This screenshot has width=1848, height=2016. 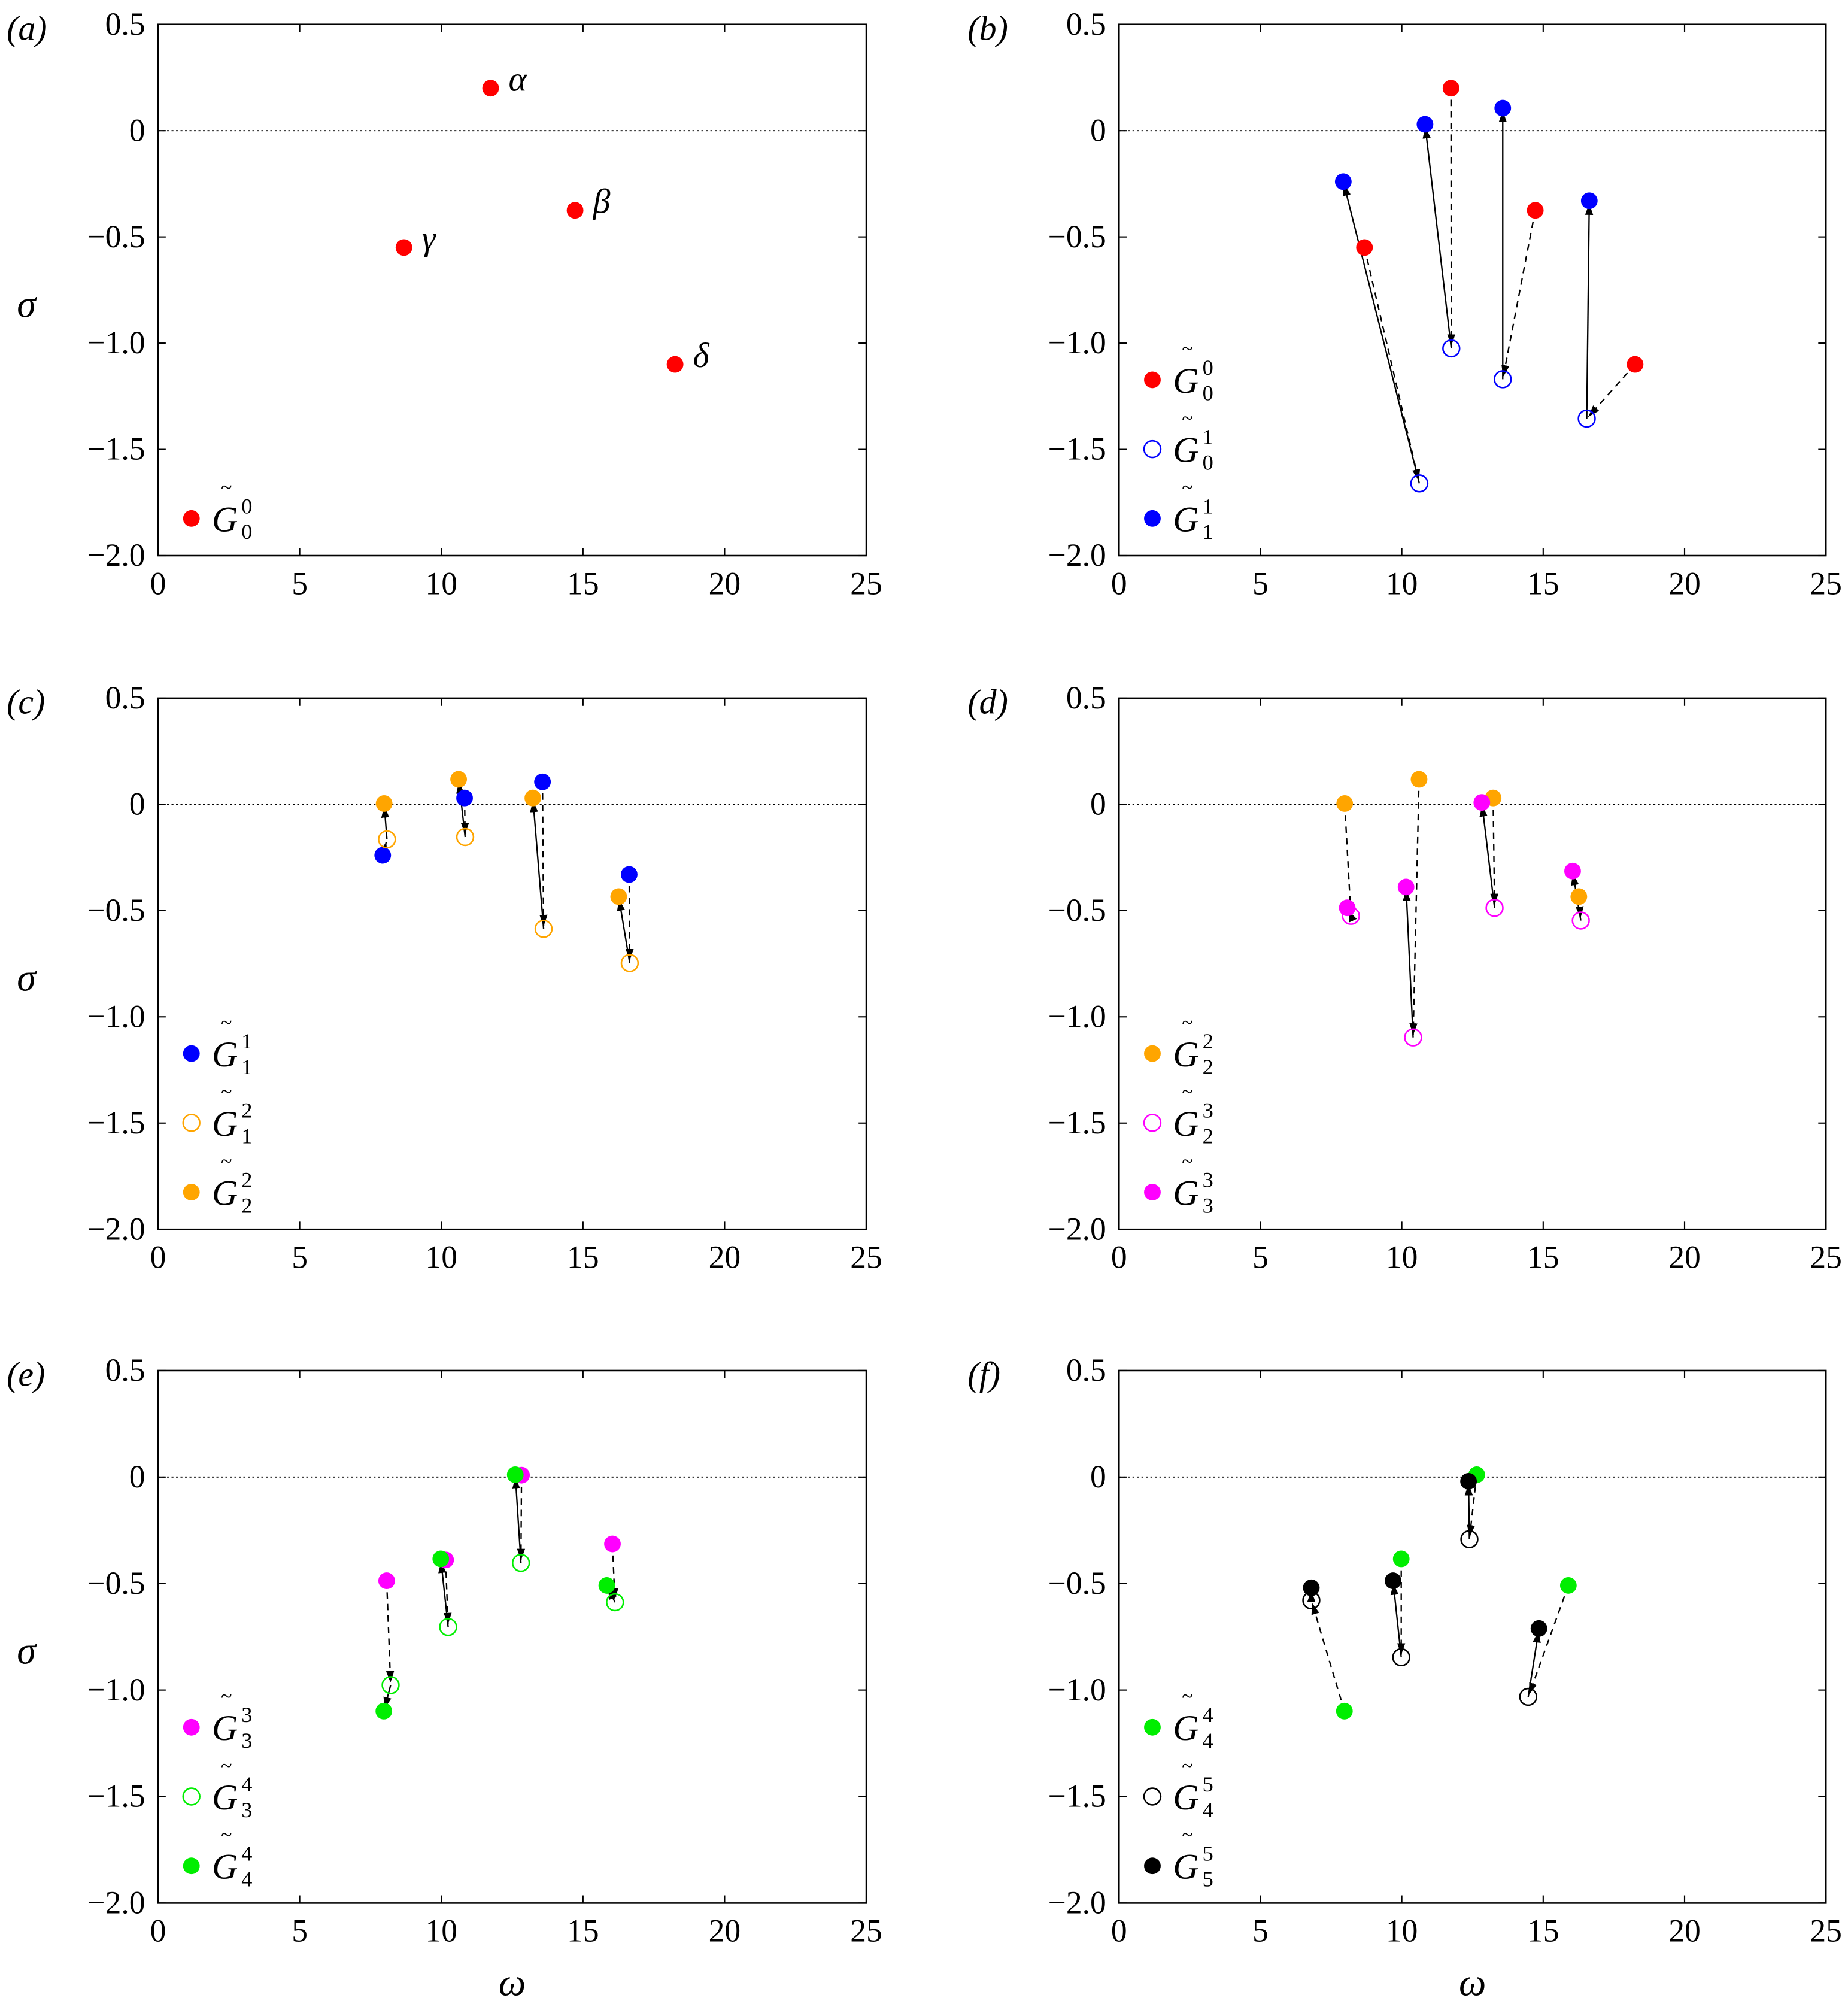 I want to click on legend-label-sup: 0, so click(x=1208, y=368).